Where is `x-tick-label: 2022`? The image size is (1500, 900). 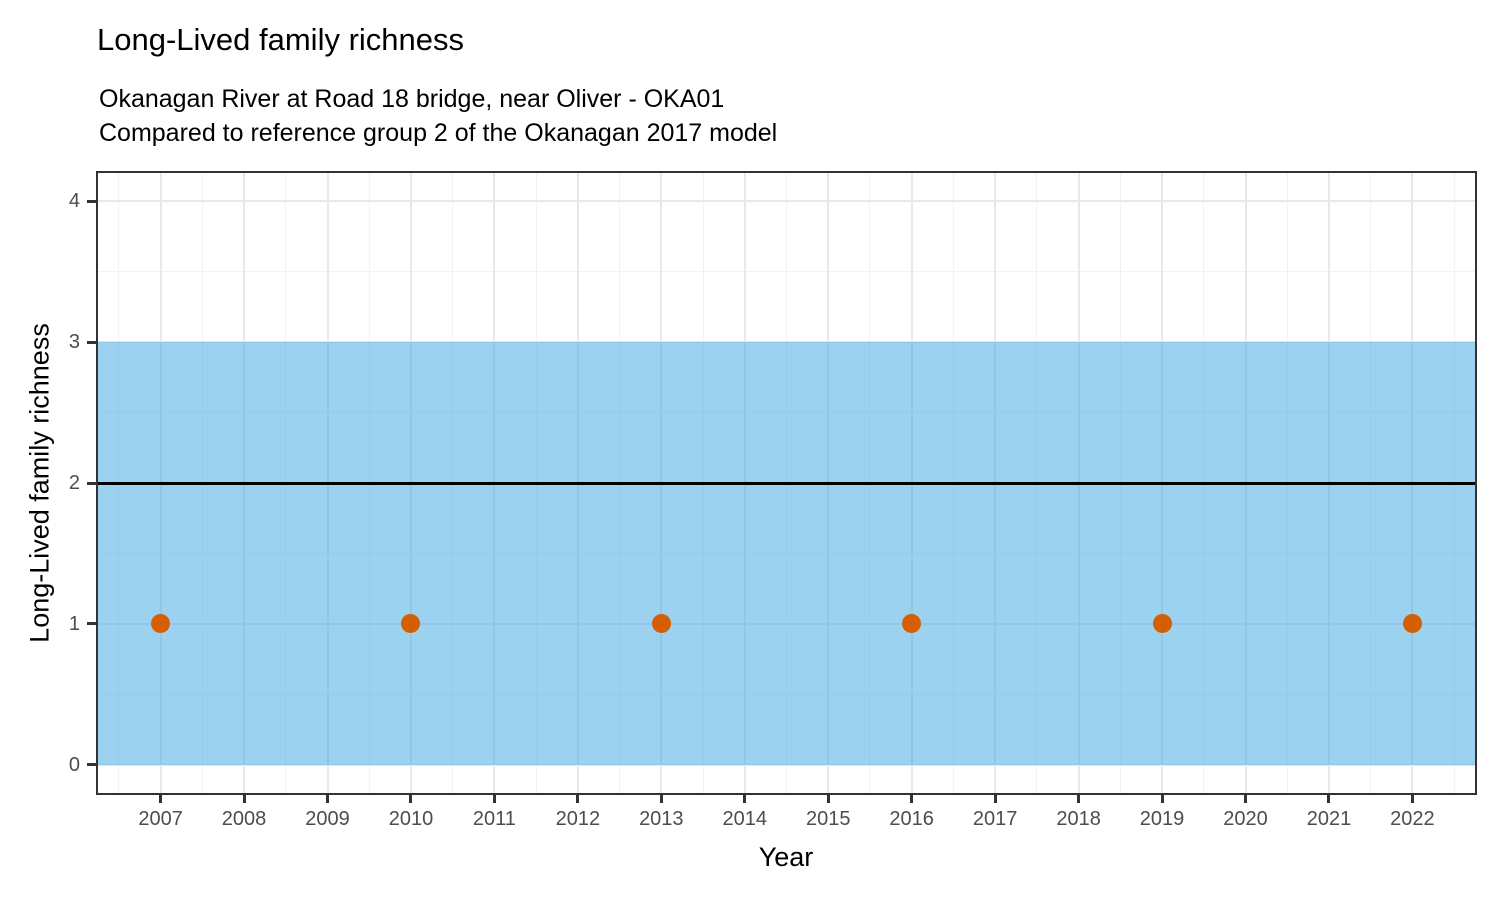
x-tick-label: 2022 is located at coordinates (1412, 819).